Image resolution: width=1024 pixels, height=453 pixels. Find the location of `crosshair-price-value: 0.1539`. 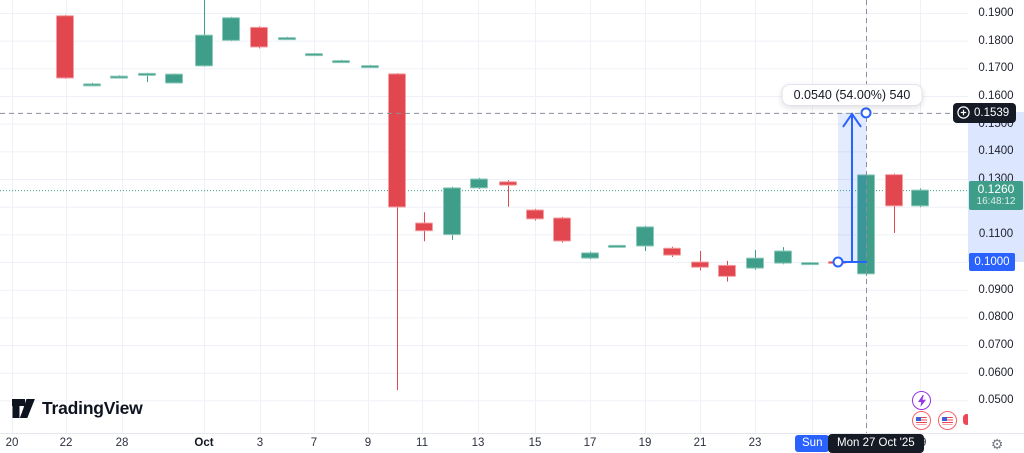

crosshair-price-value: 0.1539 is located at coordinates (992, 112).